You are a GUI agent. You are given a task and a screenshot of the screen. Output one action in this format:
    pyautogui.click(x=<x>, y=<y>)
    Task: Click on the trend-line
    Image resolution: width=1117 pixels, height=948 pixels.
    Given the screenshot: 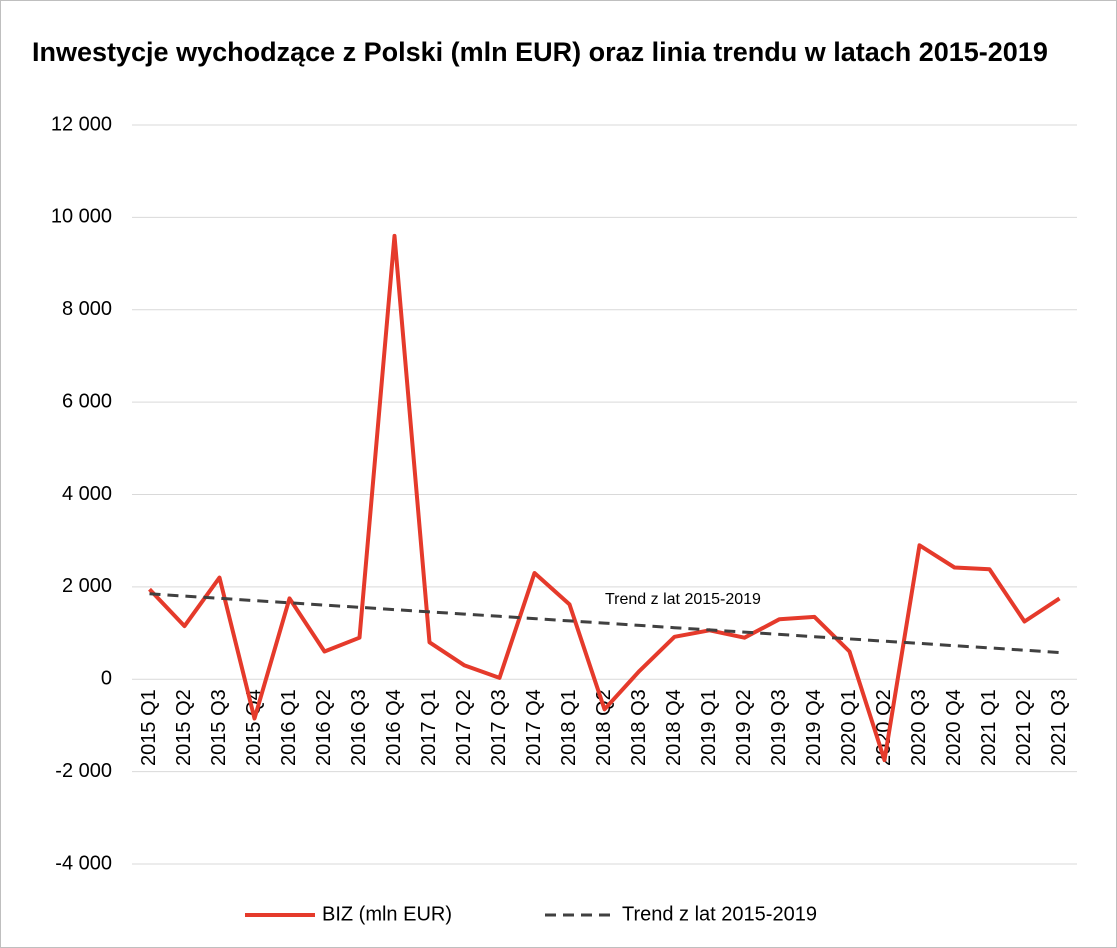 What is the action you would take?
    pyautogui.click(x=604, y=623)
    